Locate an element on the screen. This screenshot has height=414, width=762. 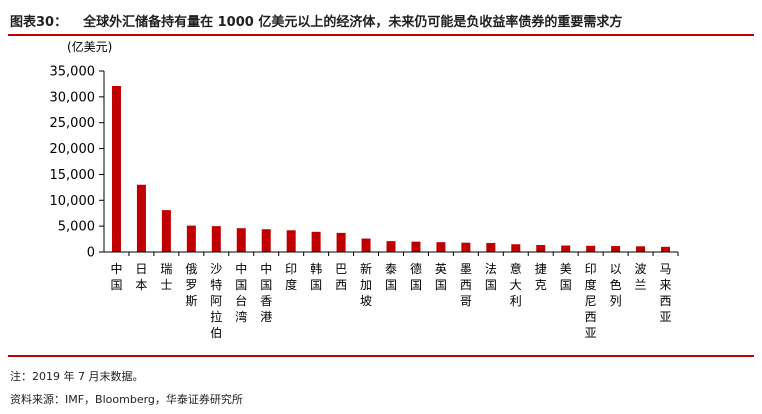
chart-source: 资料来源：IMF，Bloomberg，华泰证券研究所 is located at coordinates (126, 399).